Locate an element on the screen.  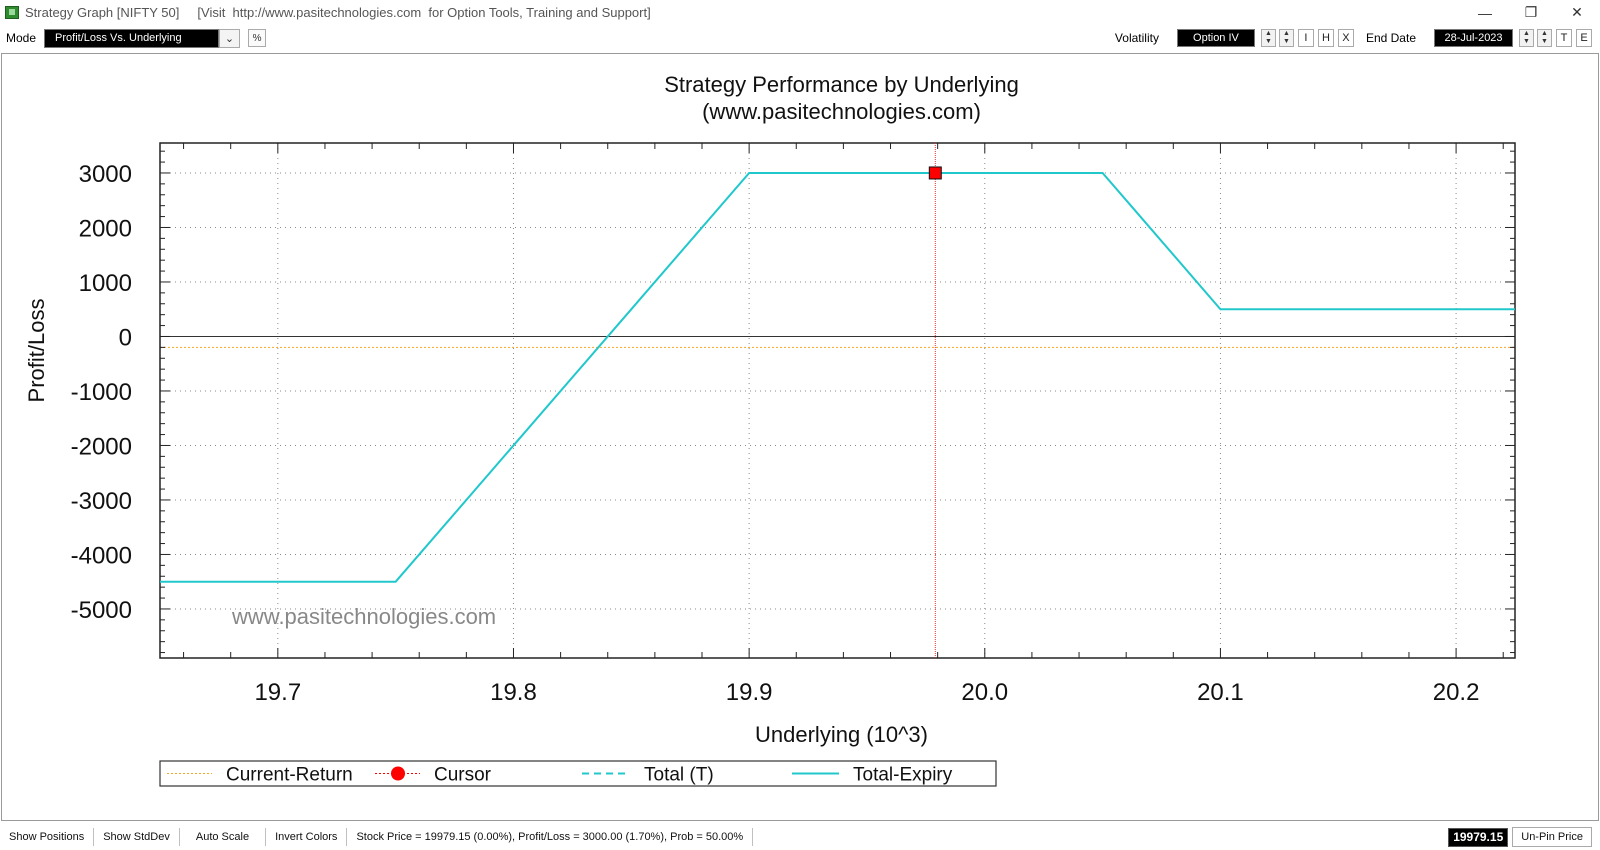
show-stddev-button: Show StdDev is located at coordinates (137, 837).